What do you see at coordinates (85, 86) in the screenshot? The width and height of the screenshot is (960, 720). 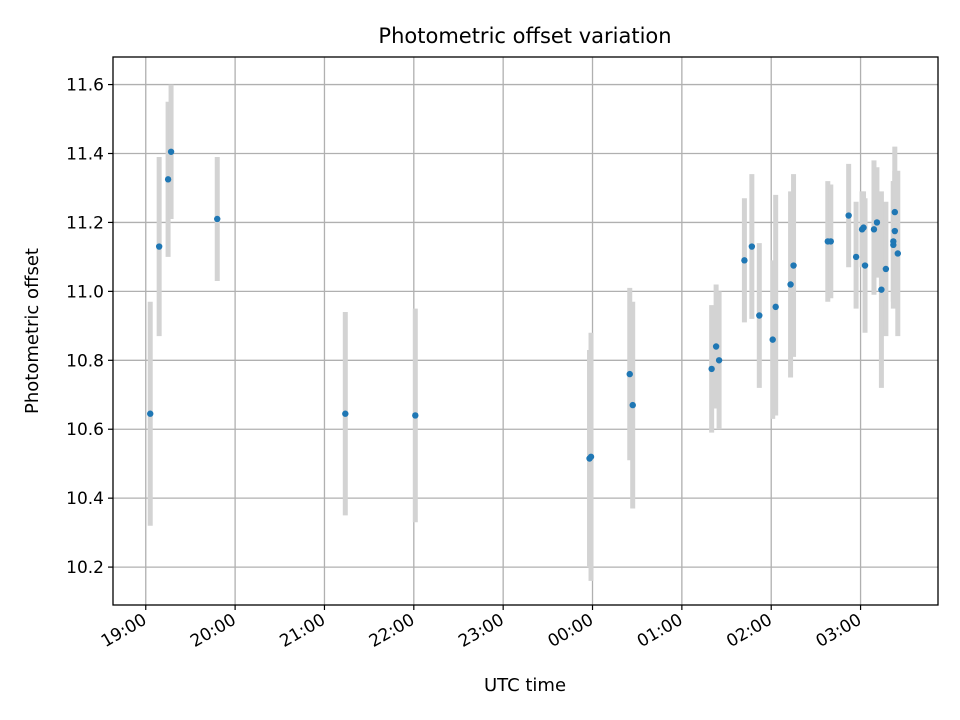 I see `y-tick-label: 11.6` at bounding box center [85, 86].